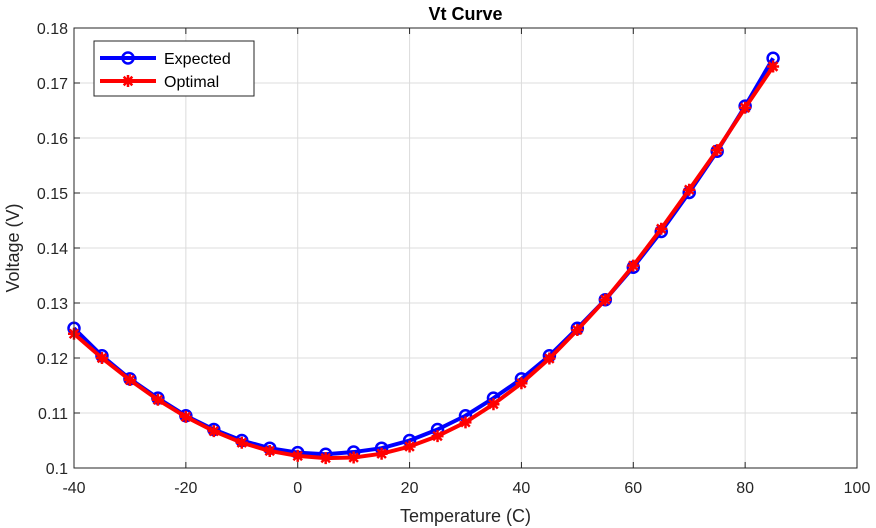 The height and width of the screenshot is (528, 876). What do you see at coordinates (52, 194) in the screenshot?
I see `y-tick-label: 0.15` at bounding box center [52, 194].